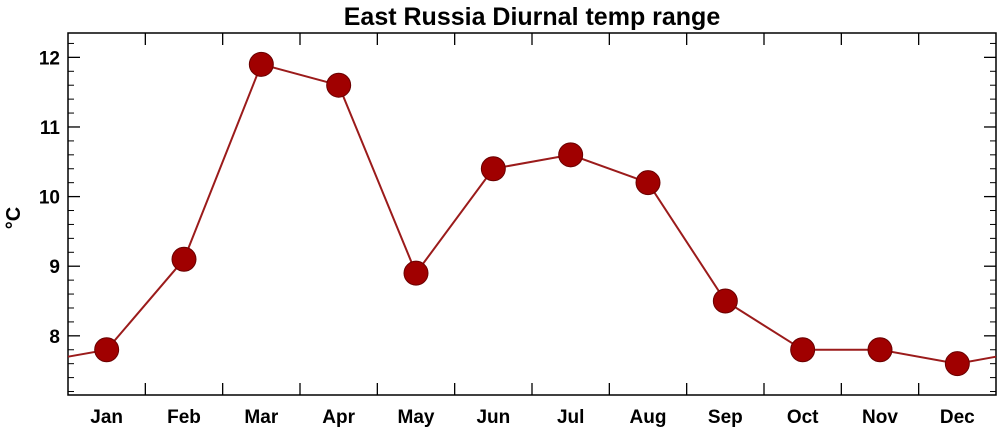  What do you see at coordinates (338, 417) in the screenshot?
I see `x-tick-label-apr: Apr` at bounding box center [338, 417].